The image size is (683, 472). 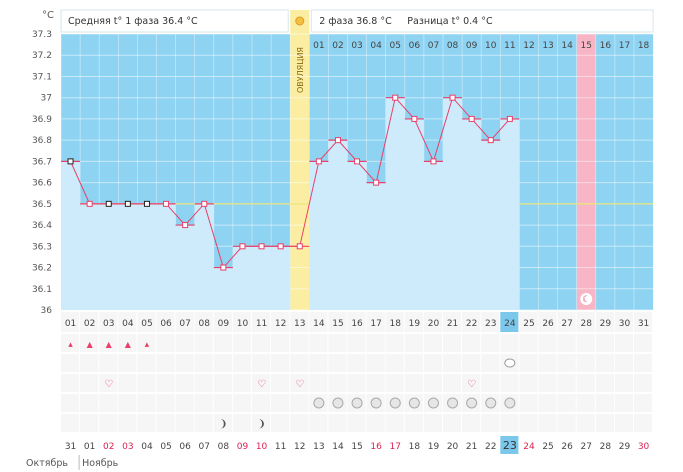 What do you see at coordinates (337, 46) in the screenshot?
I see `phase2-day-label: 02` at bounding box center [337, 46].